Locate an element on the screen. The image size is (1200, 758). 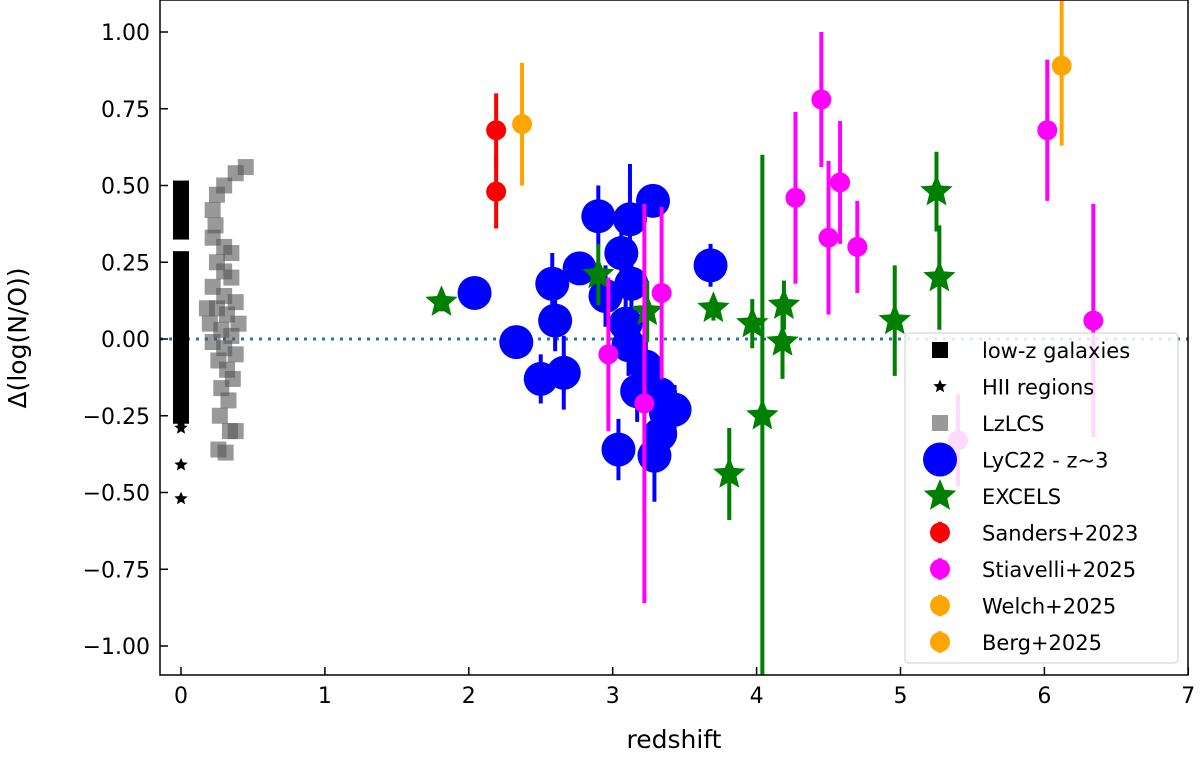
legend-entry: low-z galaxies is located at coordinates (1031, 351).